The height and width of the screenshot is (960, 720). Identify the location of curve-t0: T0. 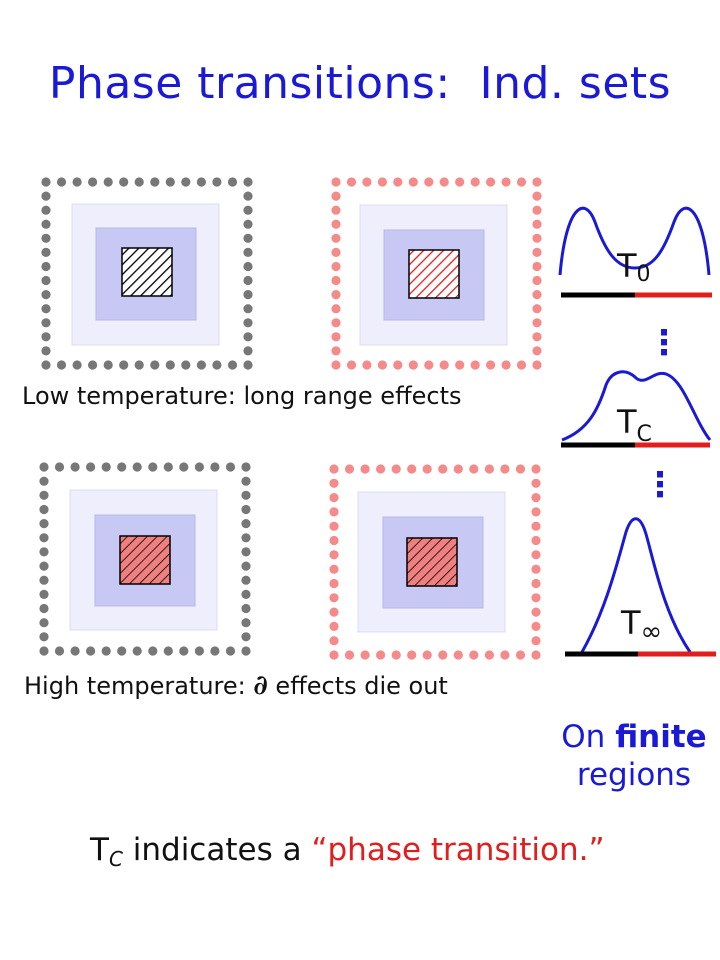
(635, 252).